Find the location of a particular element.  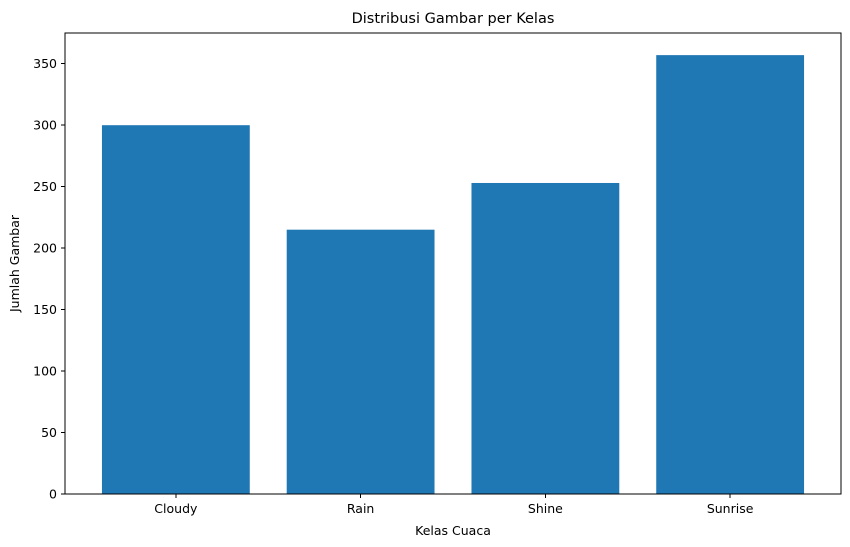

y-tick-label: 250 is located at coordinates (45, 186).